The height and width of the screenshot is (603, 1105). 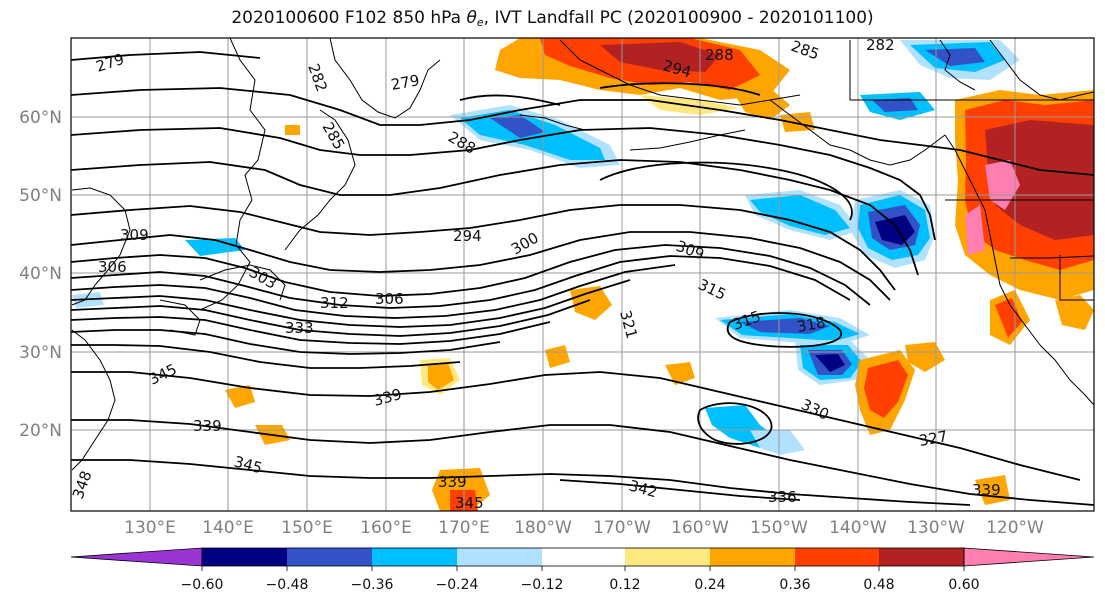 What do you see at coordinates (777, 442) in the screenshot?
I see `shade-lightblue` at bounding box center [777, 442].